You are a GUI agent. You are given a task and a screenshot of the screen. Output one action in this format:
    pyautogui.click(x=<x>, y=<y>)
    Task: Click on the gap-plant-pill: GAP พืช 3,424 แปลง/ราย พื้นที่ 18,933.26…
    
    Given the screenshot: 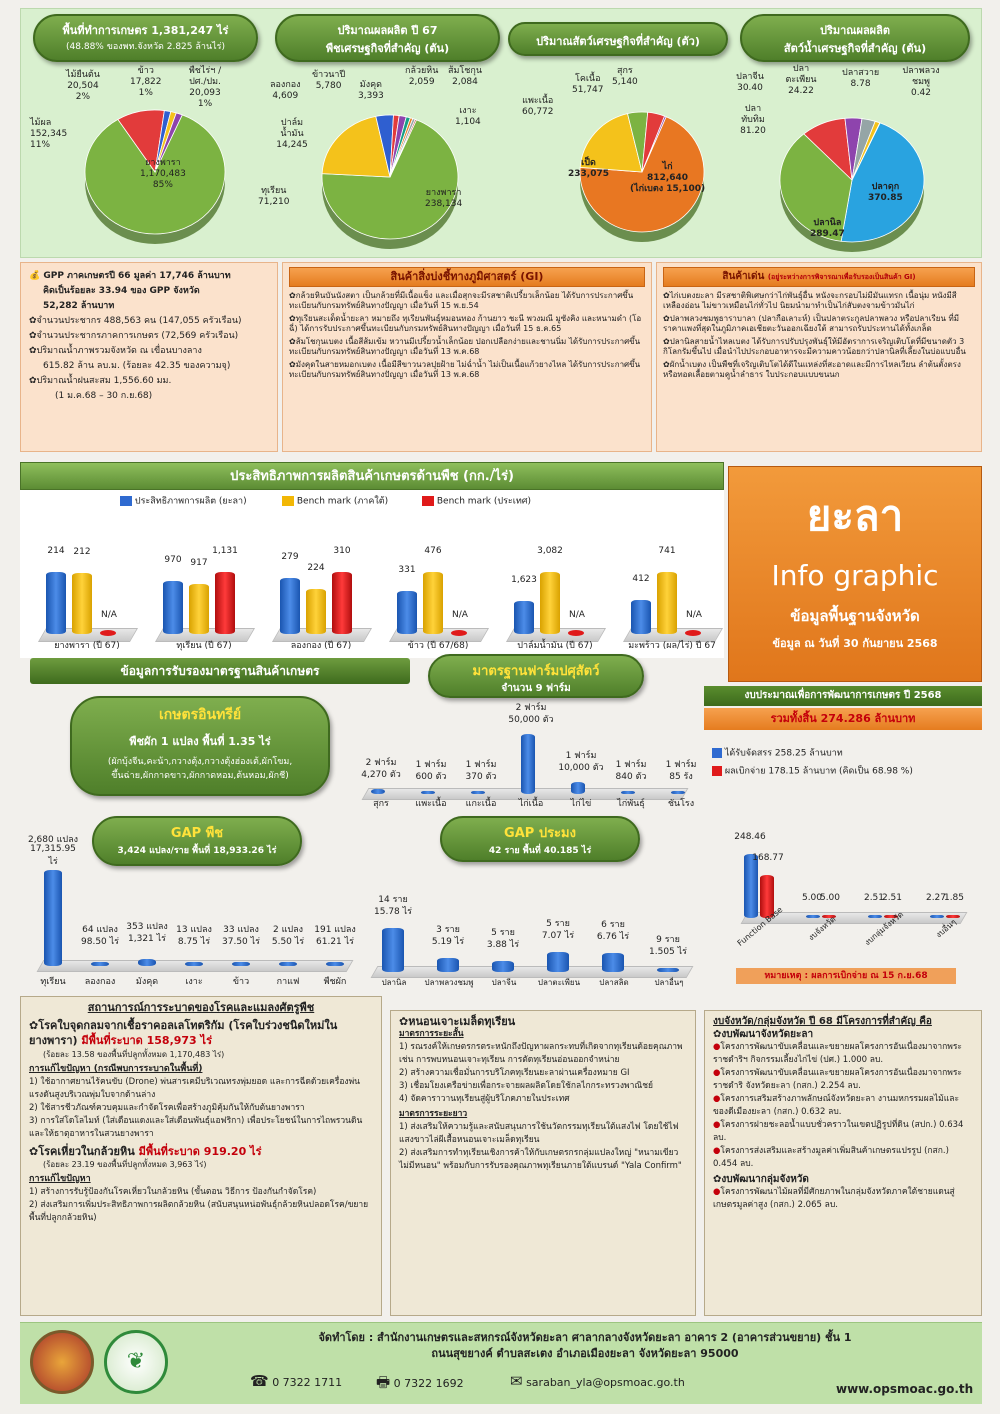 What is the action you would take?
    pyautogui.click(x=197, y=841)
    